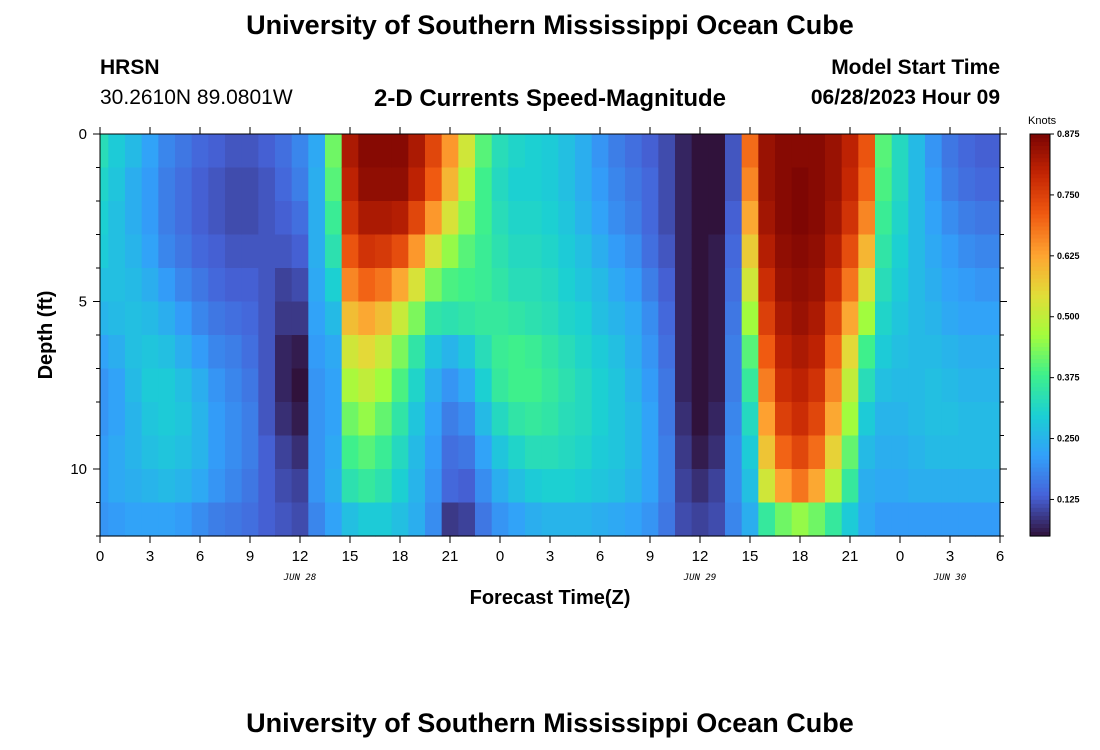 This screenshot has height=750, width=1100. Describe the element at coordinates (83, 134) in the screenshot. I see `y-tick-label: 0` at that location.